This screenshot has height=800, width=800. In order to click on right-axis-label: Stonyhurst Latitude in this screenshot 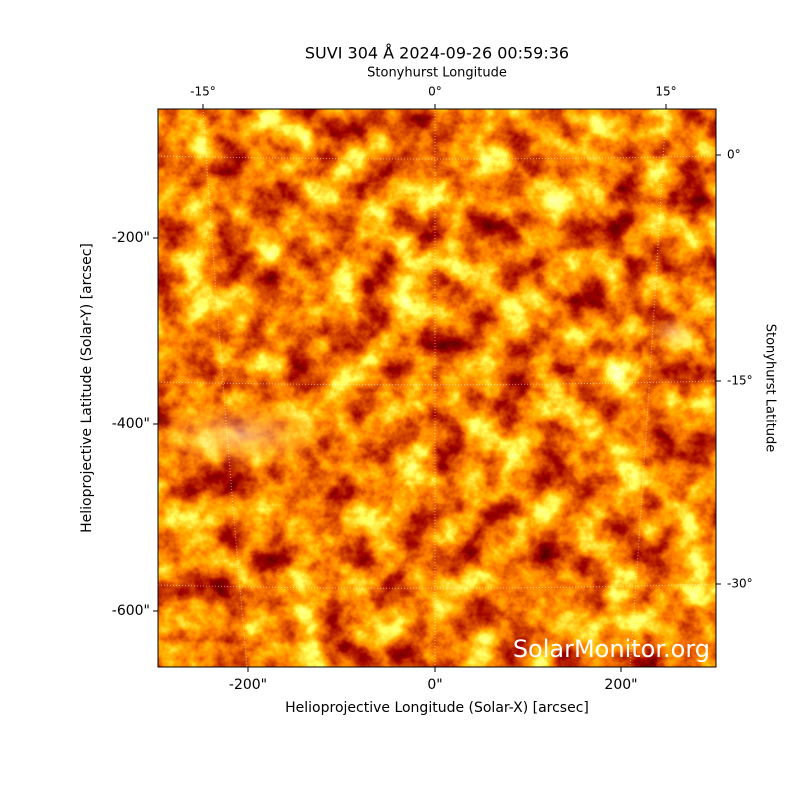, I will do `click(770, 388)`.